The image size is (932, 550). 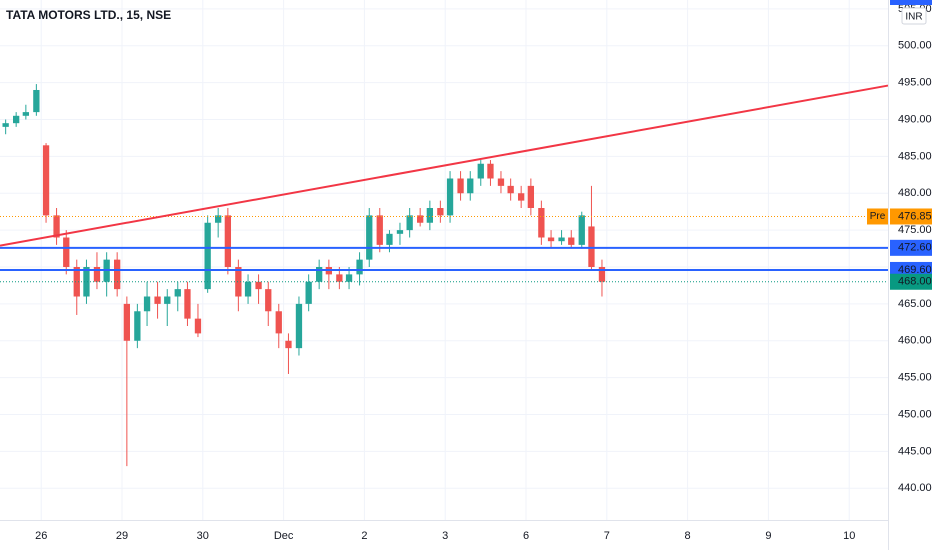 What do you see at coordinates (768, 536) in the screenshot?
I see `x-tick-label: 9` at bounding box center [768, 536].